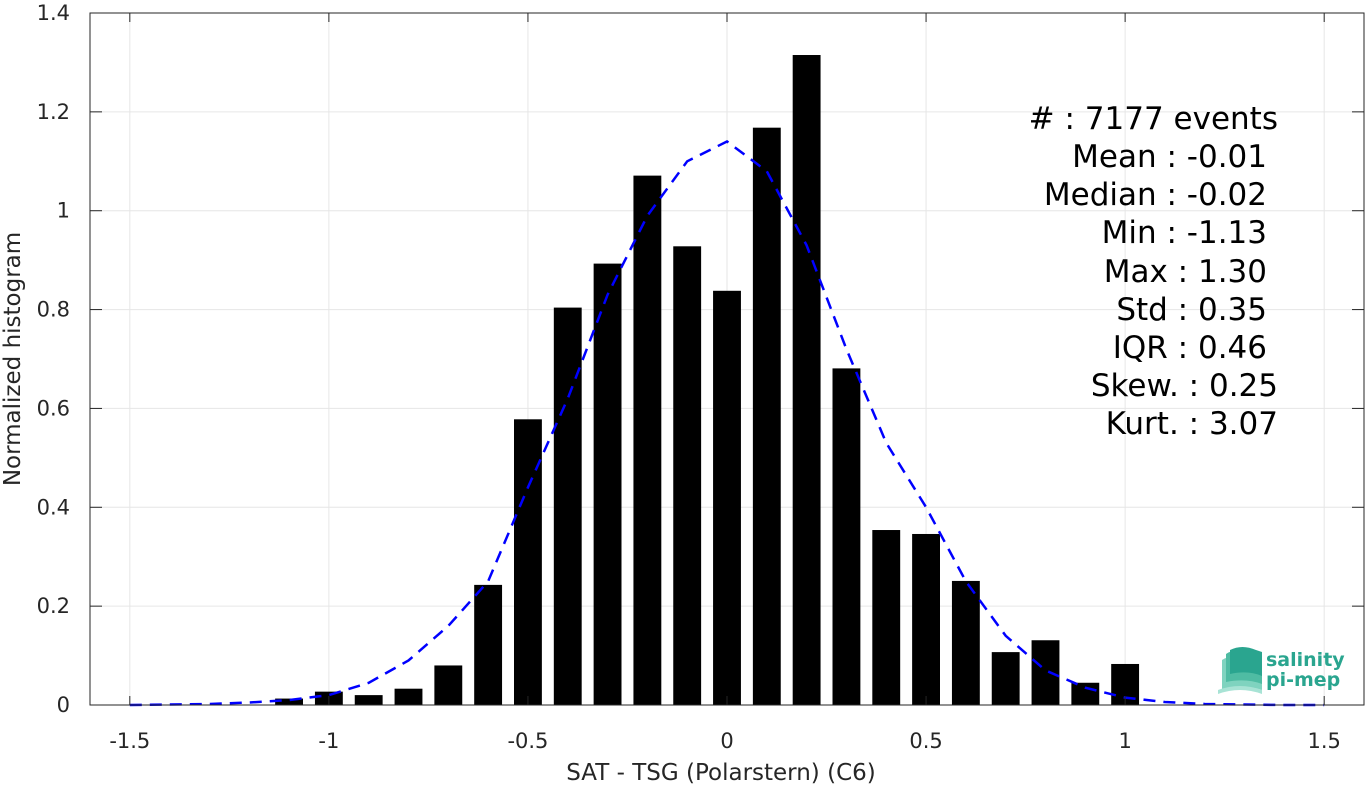 The width and height of the screenshot is (1367, 785). What do you see at coordinates (53, 13) in the screenshot?
I see `y-tick-label: 1.4` at bounding box center [53, 13].